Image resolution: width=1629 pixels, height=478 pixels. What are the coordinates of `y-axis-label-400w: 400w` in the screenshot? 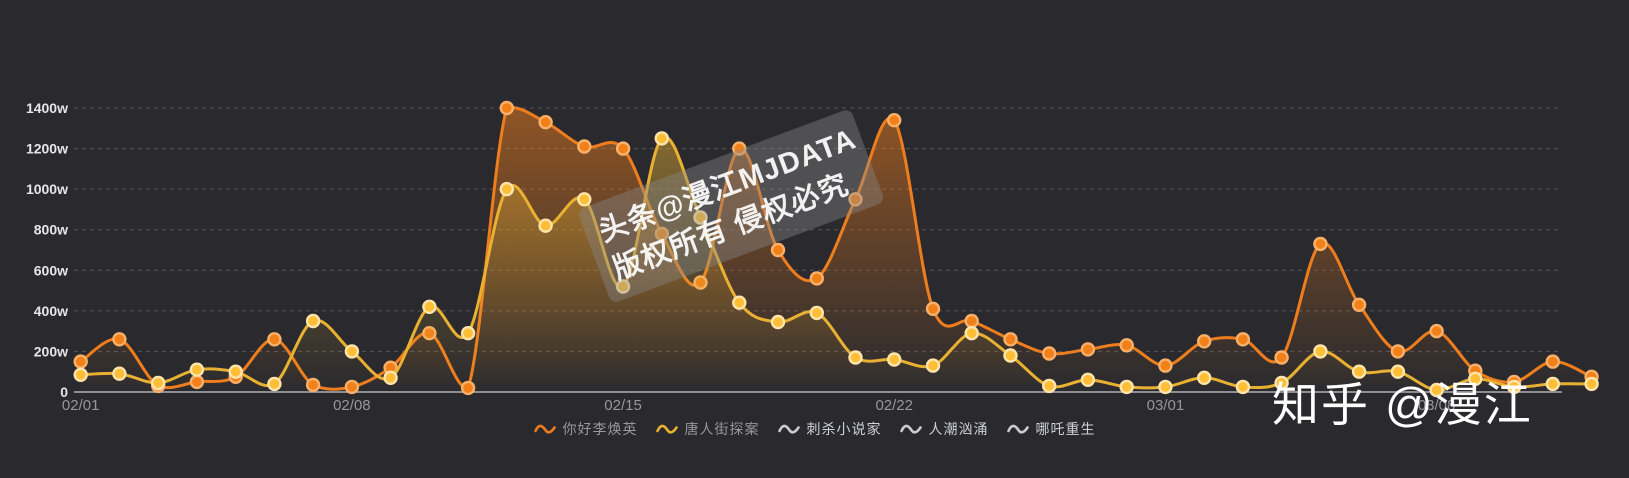 It's located at (51, 311).